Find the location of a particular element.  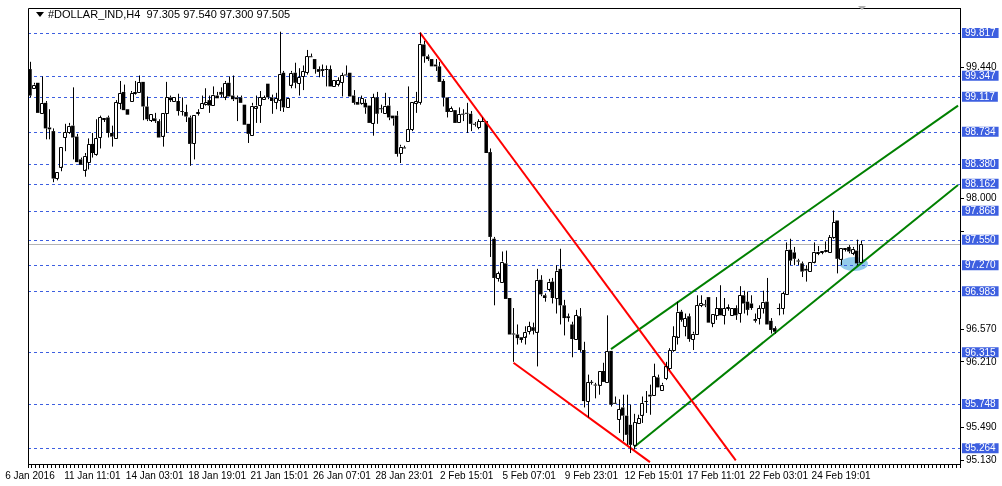

ref-line-label: 97.550 is located at coordinates (981, 239).